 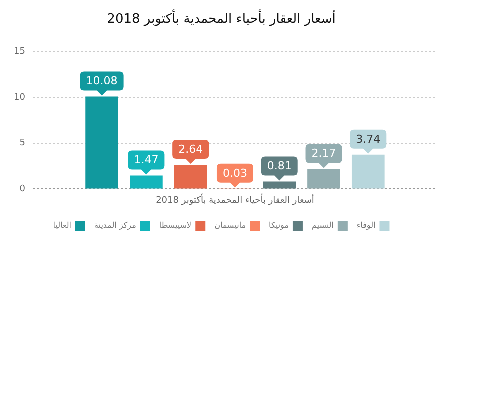 I want to click on legend-label: لاسييسطا, so click(x=175, y=225).